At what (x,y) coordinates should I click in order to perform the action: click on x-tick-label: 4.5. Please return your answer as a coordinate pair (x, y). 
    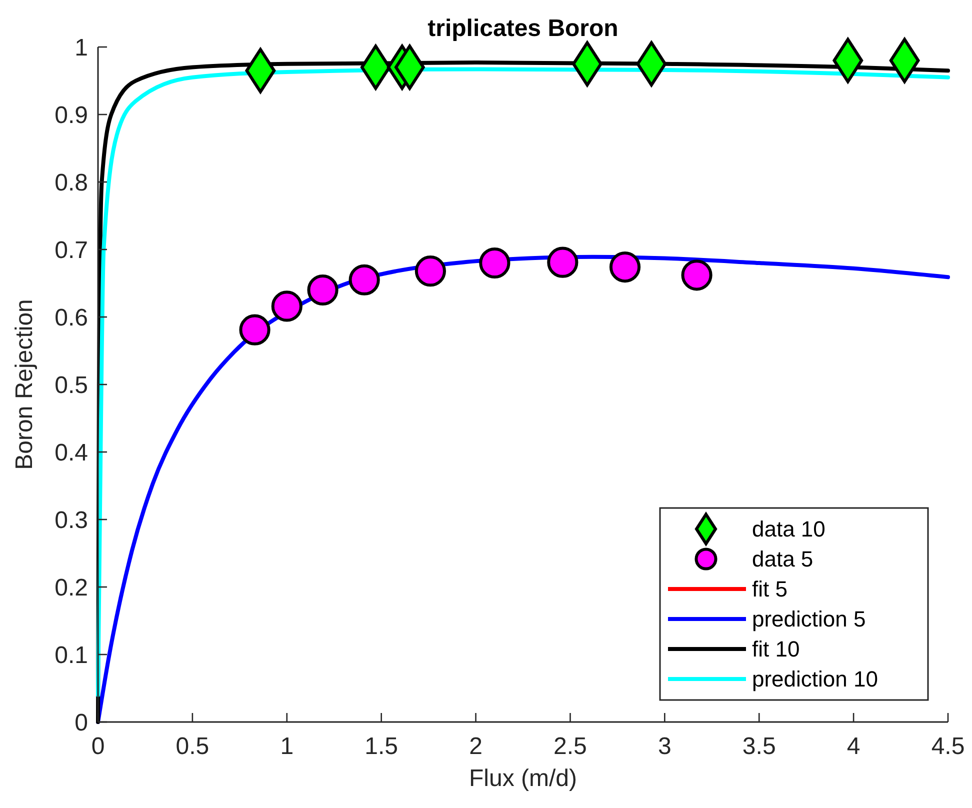
    Looking at the image, I should click on (948, 746).